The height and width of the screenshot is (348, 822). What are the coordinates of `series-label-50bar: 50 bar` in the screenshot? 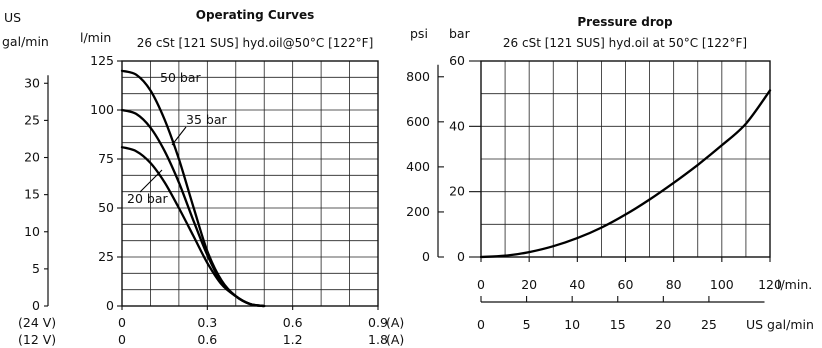 It's located at (180, 77).